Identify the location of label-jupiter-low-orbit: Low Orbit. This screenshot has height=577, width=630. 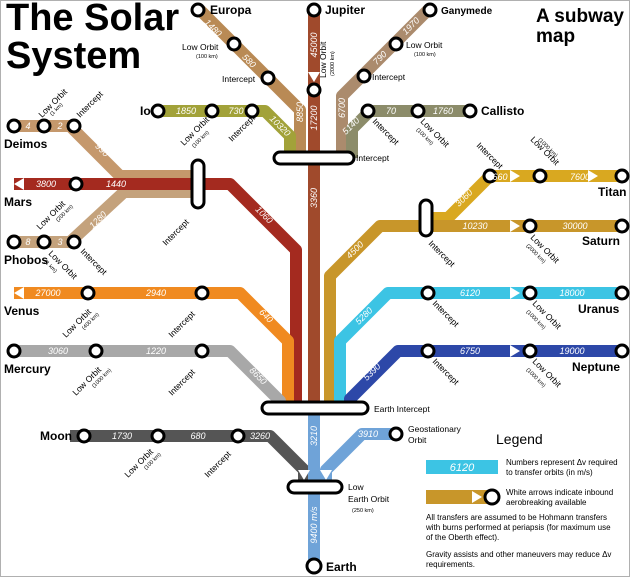
(323, 59).